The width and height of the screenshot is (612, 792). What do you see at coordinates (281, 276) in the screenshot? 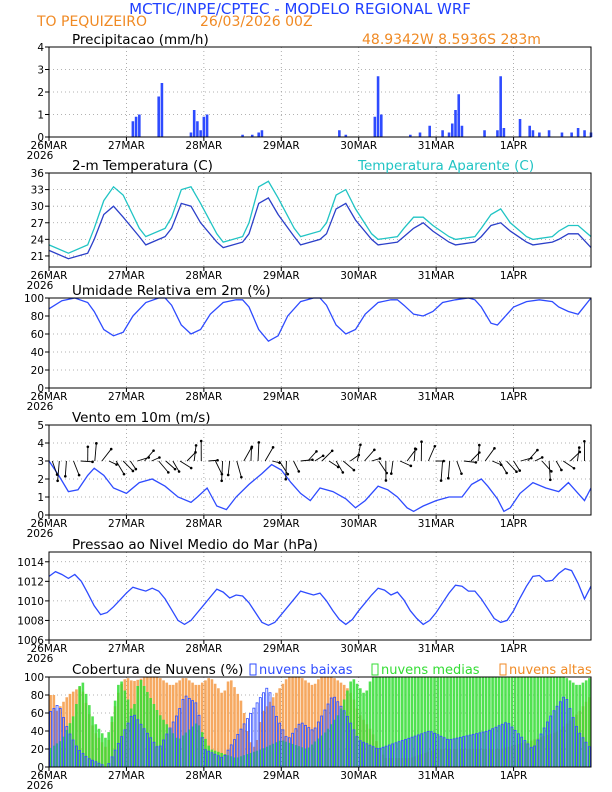
I see `x-tick-label: 29MAR` at bounding box center [281, 276].